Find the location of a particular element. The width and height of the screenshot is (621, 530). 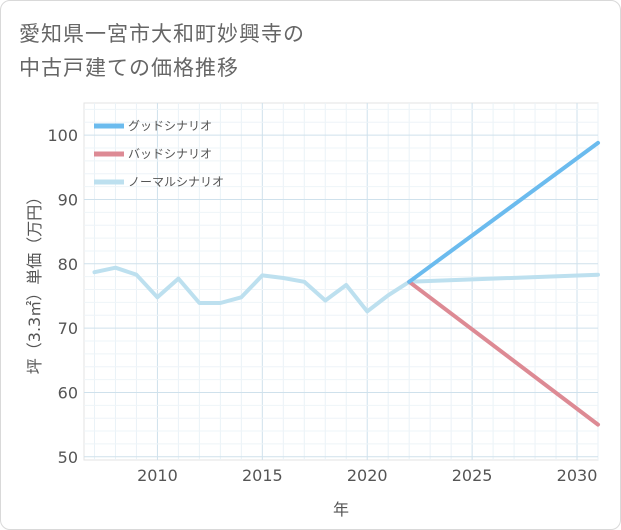

y-tick-label: 100 is located at coordinates (62, 135).